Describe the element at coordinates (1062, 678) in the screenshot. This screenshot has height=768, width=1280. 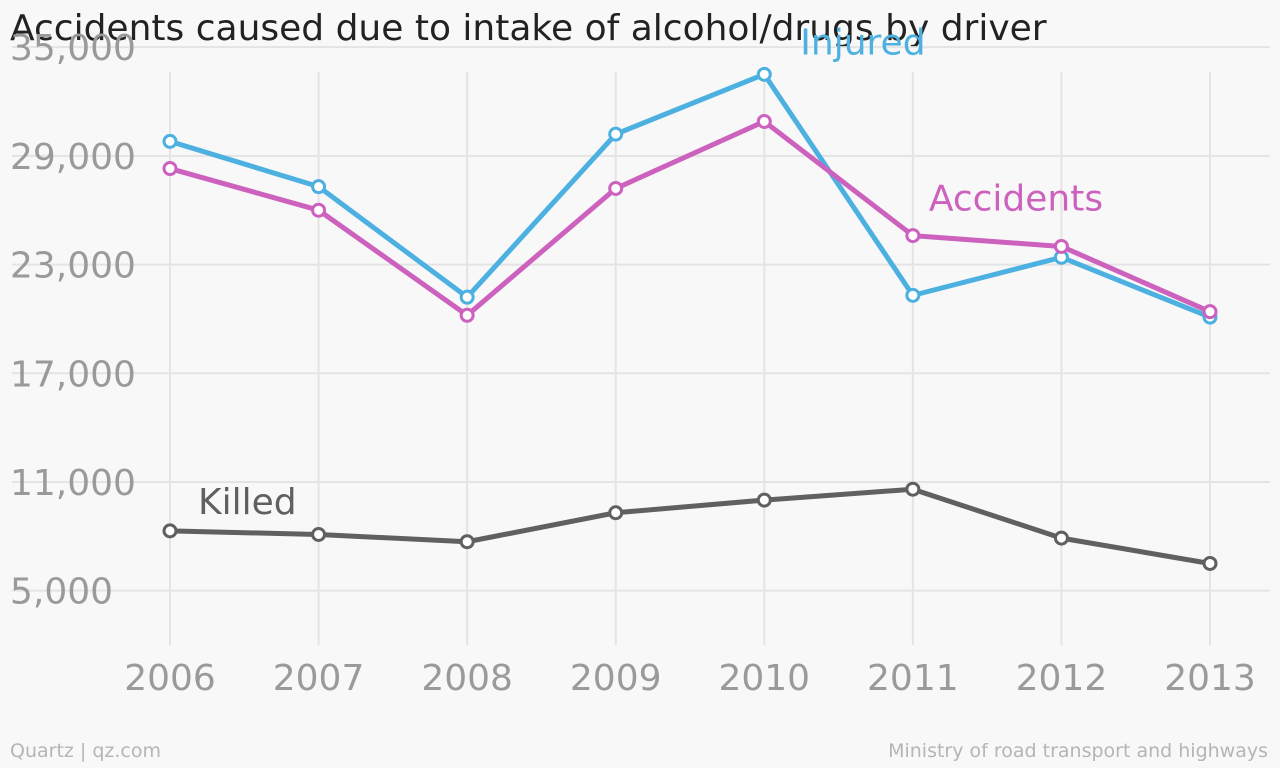
I see `x-tick-label: 2012` at that location.